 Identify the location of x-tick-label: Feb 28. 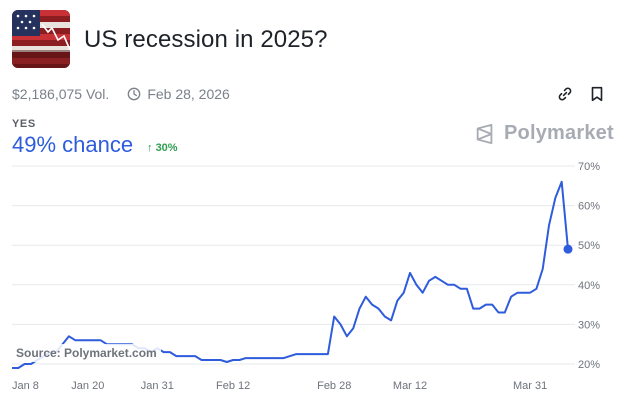
(334, 386).